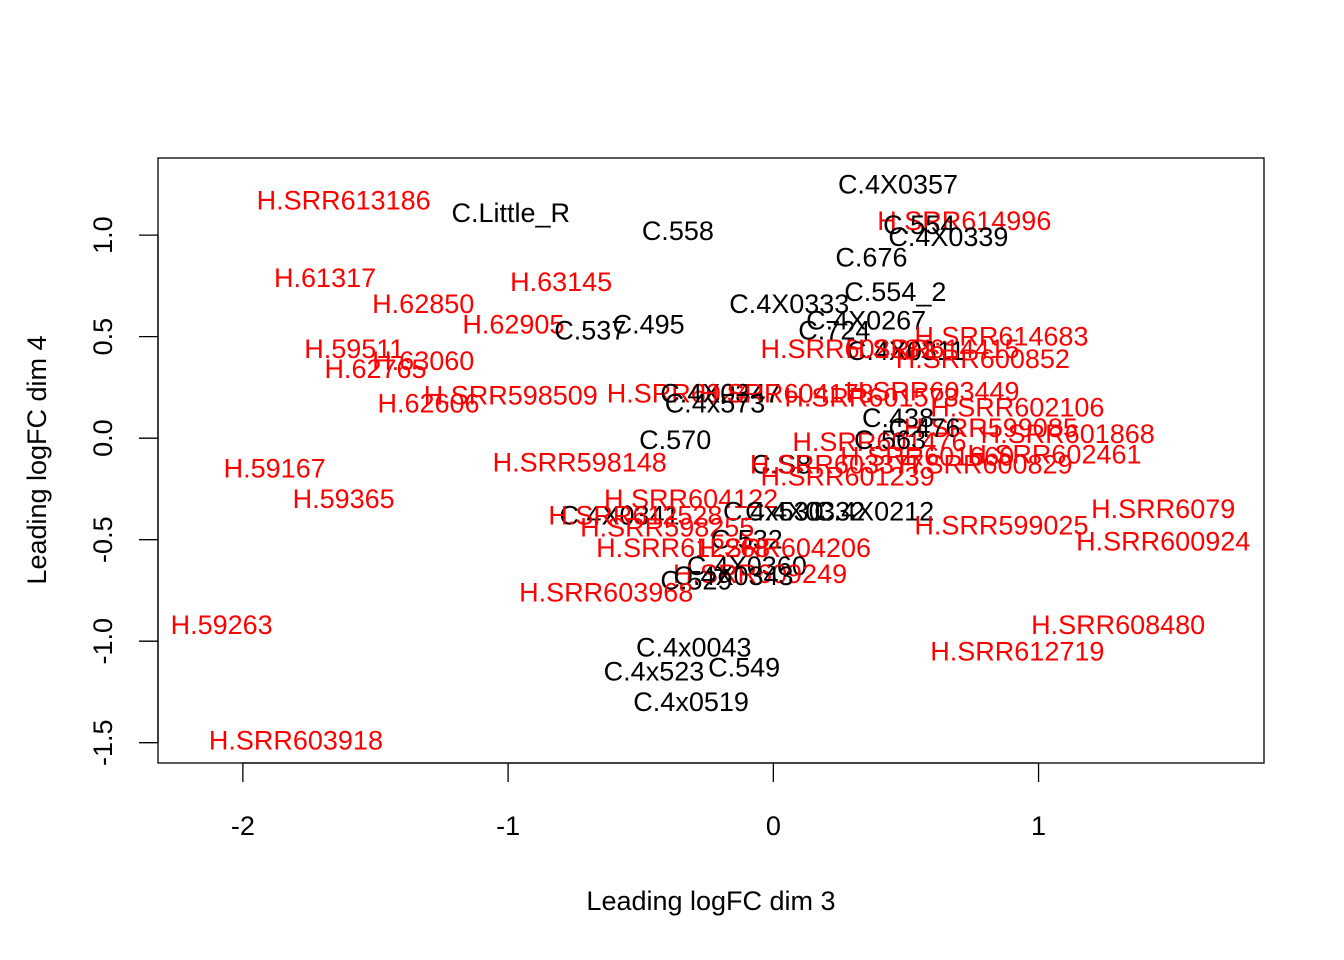  I want to click on point-label-h: H.SRR614415, so click(932, 349).